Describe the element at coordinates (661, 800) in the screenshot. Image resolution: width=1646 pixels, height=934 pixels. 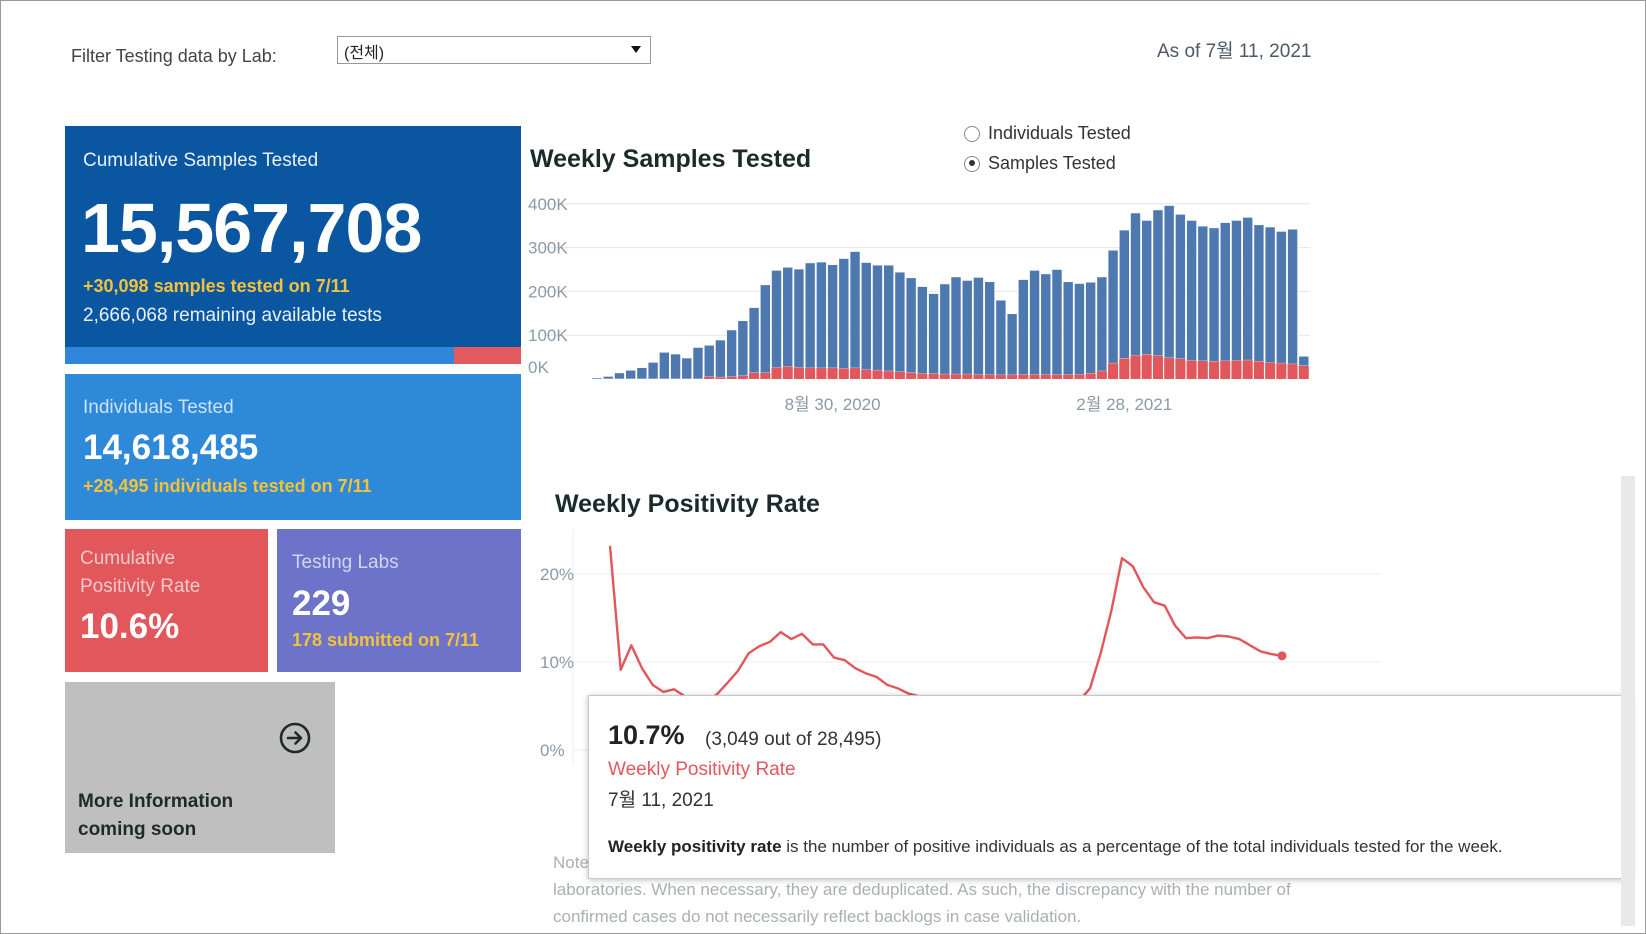
I see `tooltip-date: 7월 11, 2021` at that location.